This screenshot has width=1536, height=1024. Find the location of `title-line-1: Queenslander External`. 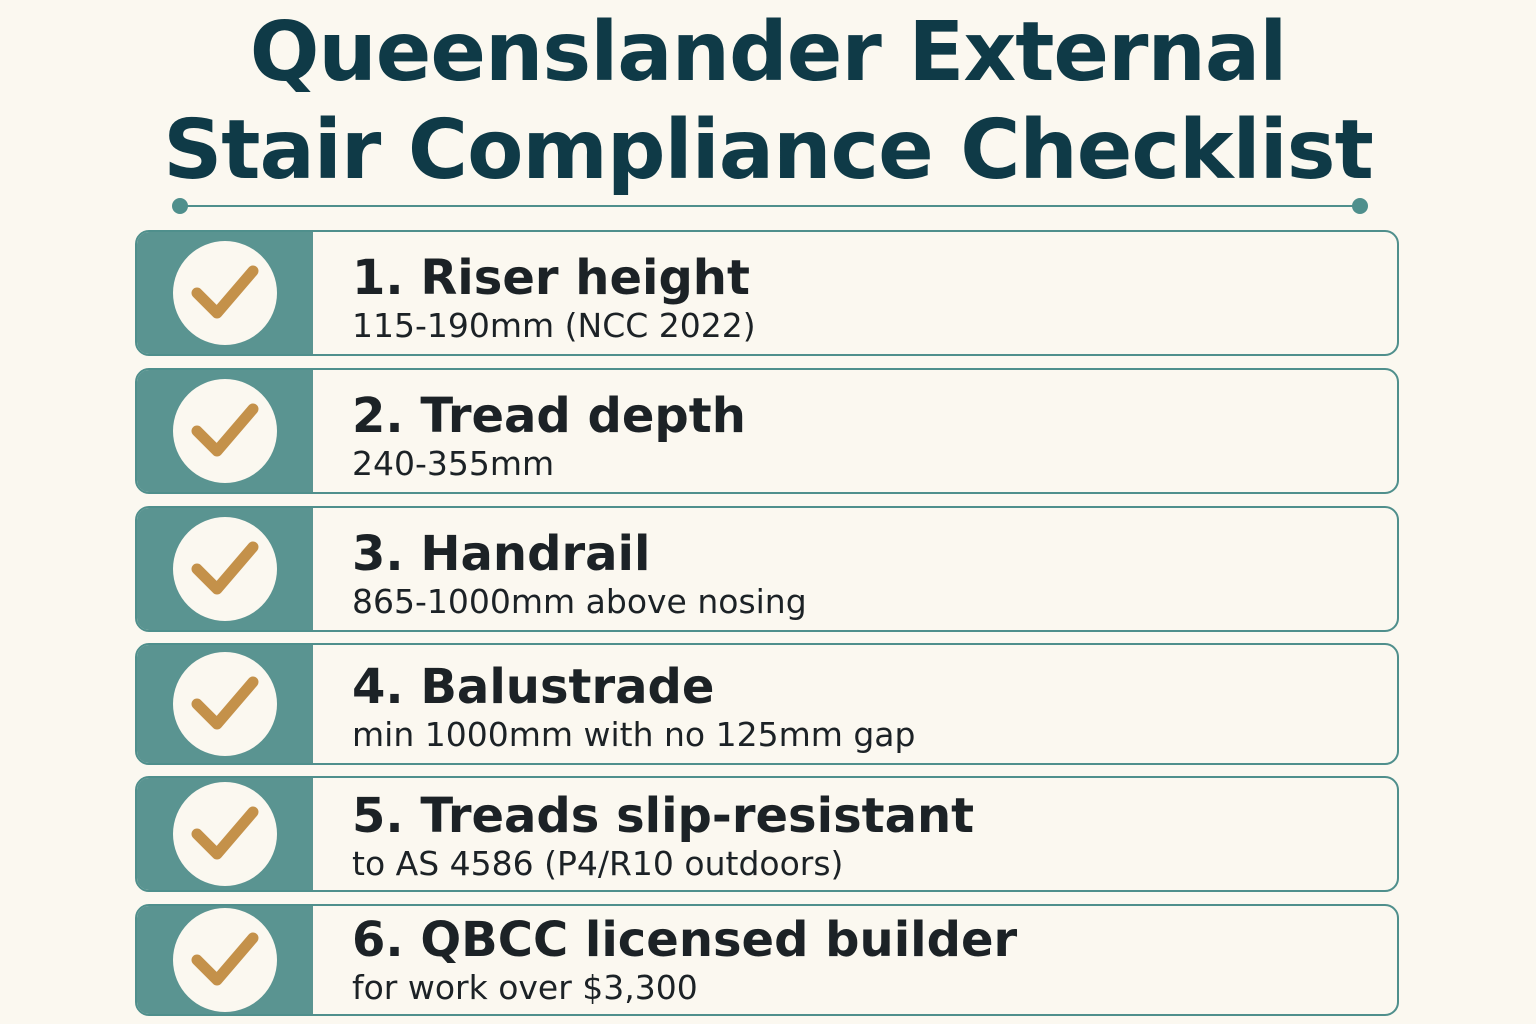

title-line-1: Queenslander External is located at coordinates (768, 52).